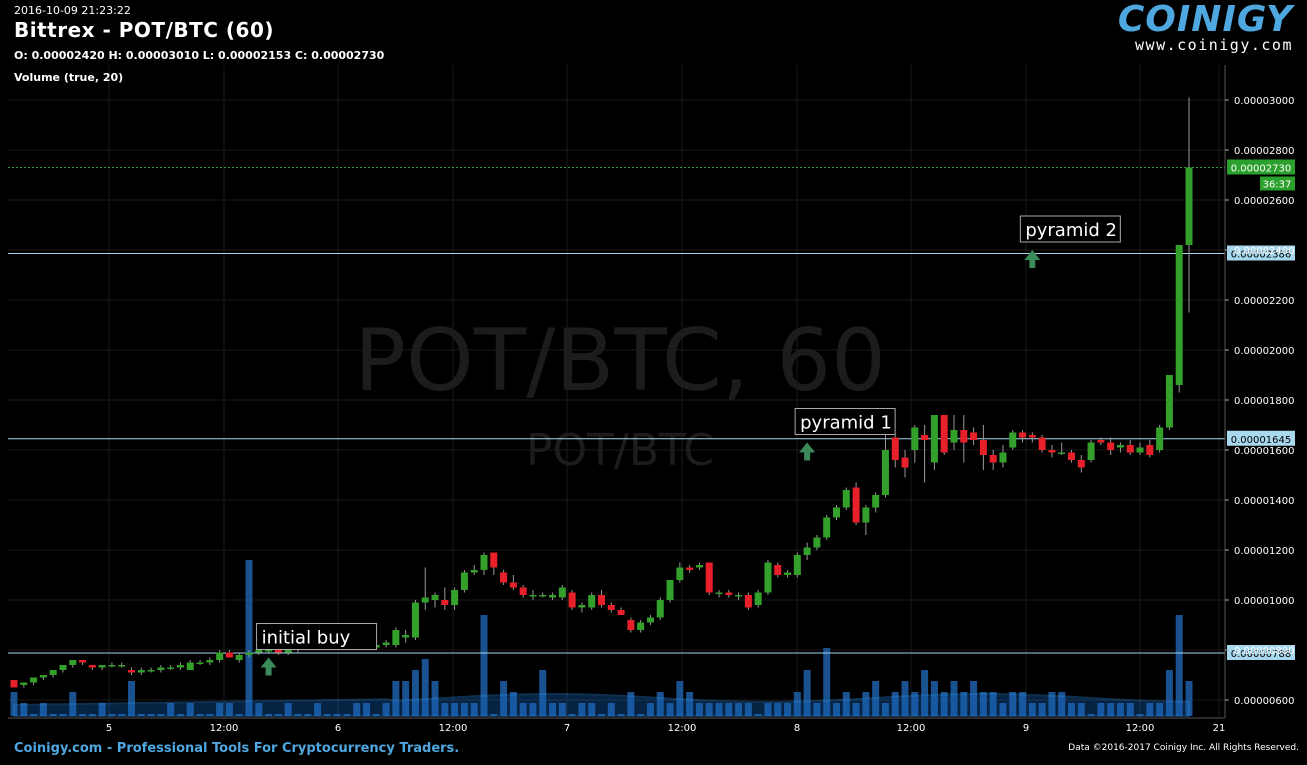 Image resolution: width=1307 pixels, height=765 pixels. Describe the element at coordinates (1261, 255) in the screenshot. I see `level-price-label: 0.00002386` at that location.